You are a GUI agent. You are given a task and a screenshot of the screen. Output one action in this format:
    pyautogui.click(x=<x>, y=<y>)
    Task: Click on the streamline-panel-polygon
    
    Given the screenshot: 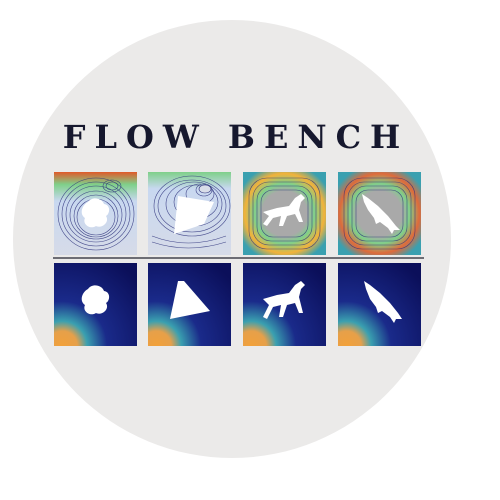 What is the action you would take?
    pyautogui.click(x=189, y=213)
    